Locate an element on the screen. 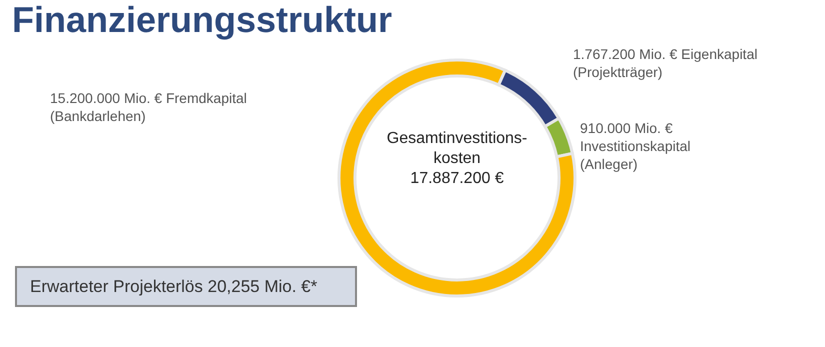 The image size is (825, 347). slice-label: 910.000 Mio. € Investitionskapital (Anleger) is located at coordinates (635, 146).